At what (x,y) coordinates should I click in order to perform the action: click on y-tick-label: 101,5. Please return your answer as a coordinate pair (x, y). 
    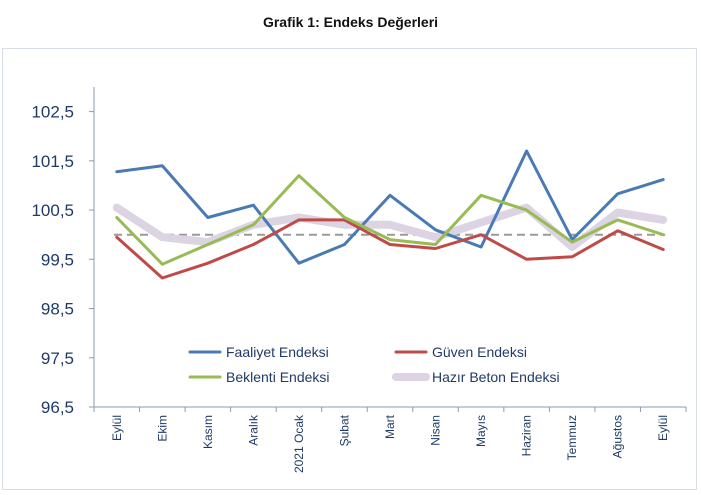
    Looking at the image, I should click on (52, 161).